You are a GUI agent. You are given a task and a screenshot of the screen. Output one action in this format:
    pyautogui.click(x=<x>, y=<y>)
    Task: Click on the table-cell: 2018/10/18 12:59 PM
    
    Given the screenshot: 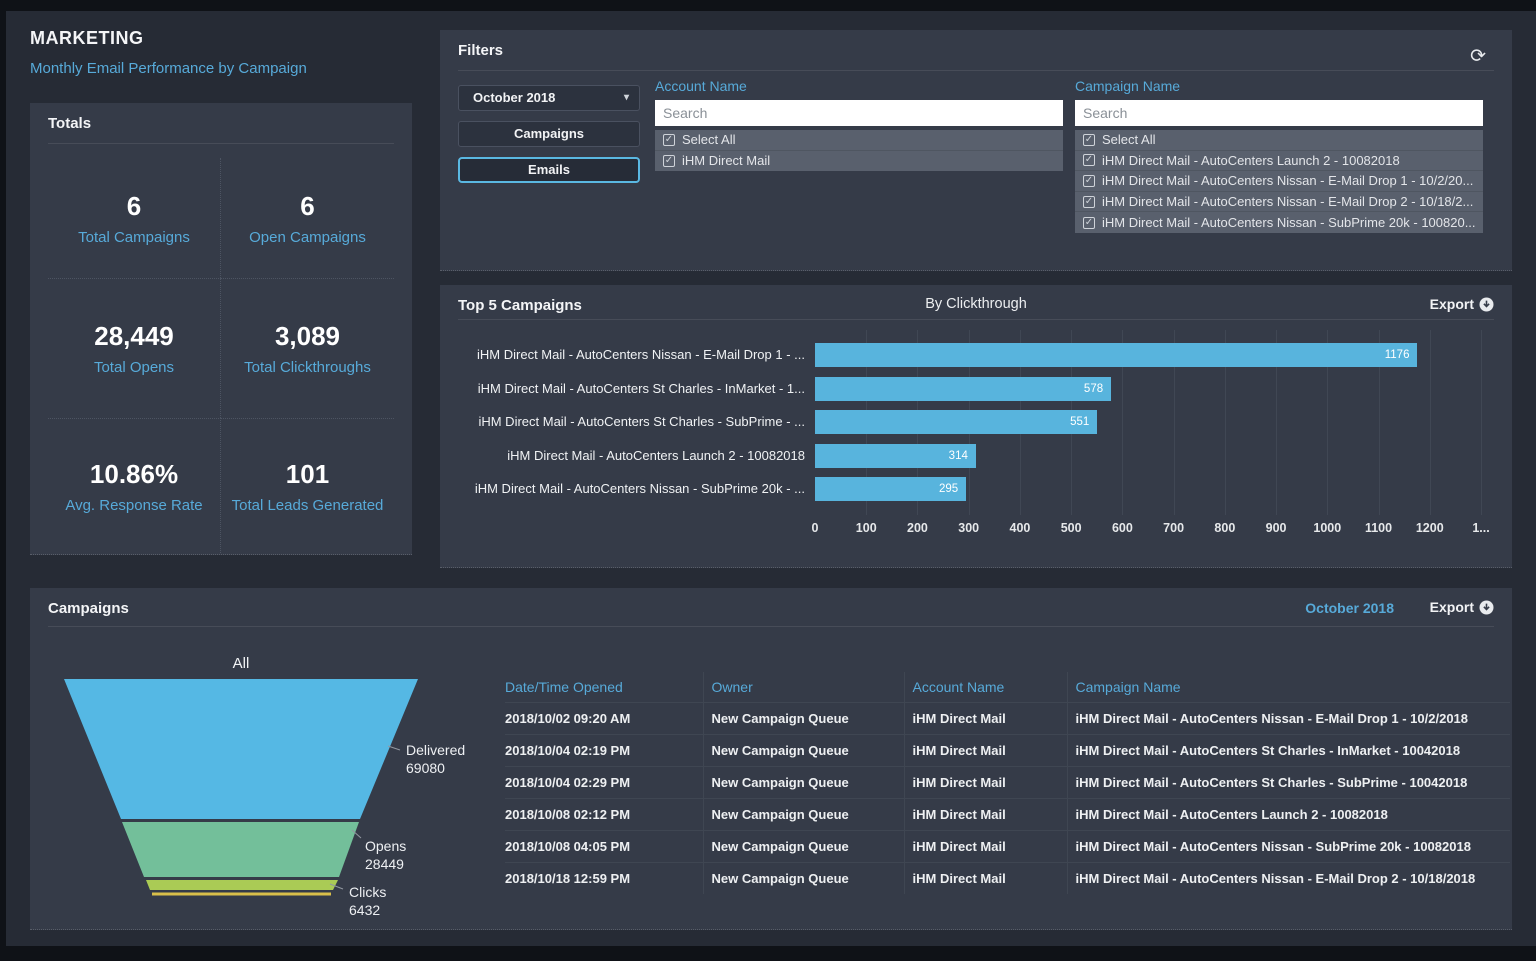 What is the action you would take?
    pyautogui.click(x=568, y=878)
    